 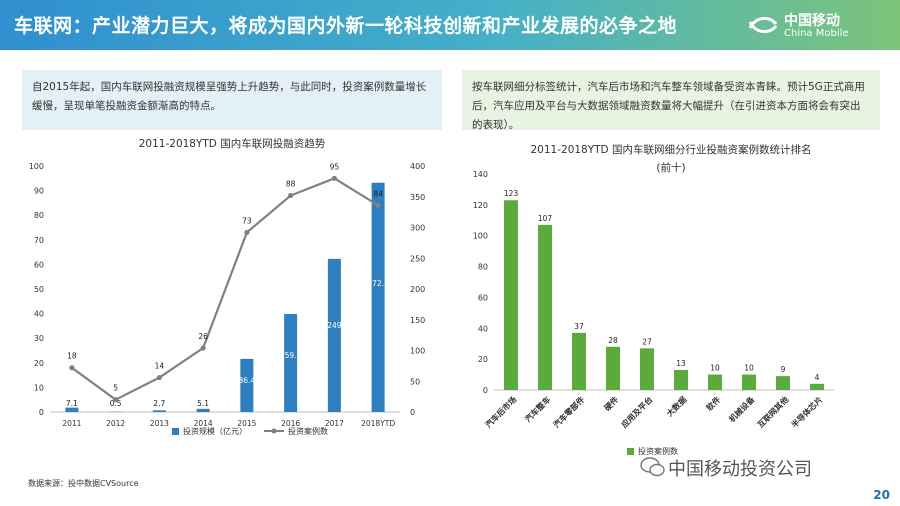 I want to click on bar-互联网其他, so click(x=783, y=383).